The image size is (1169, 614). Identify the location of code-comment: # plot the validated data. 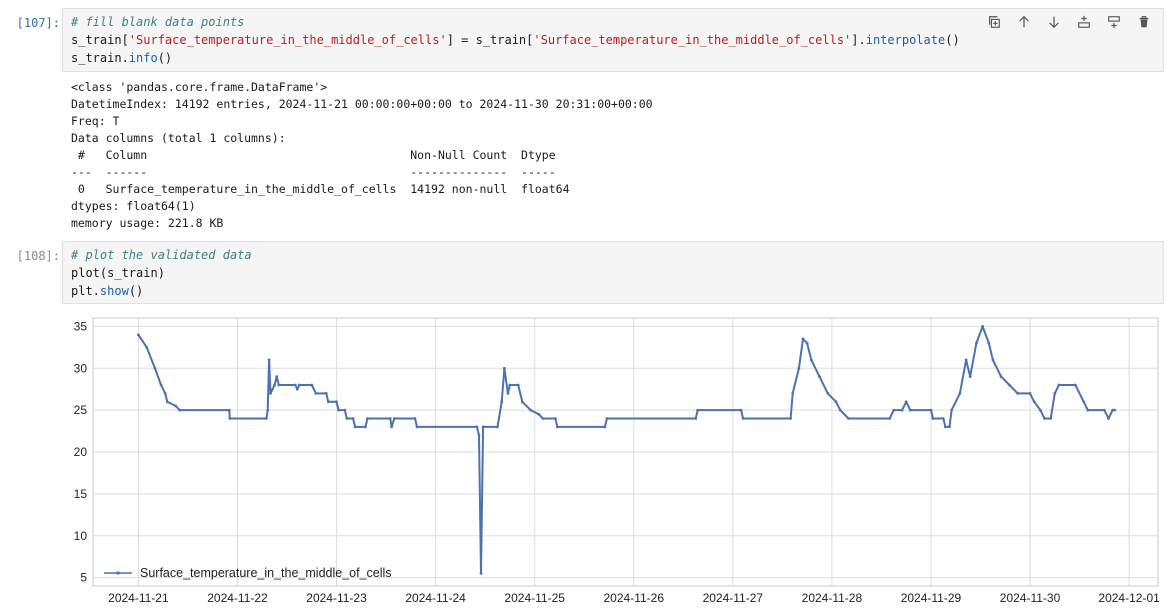
(161, 255).